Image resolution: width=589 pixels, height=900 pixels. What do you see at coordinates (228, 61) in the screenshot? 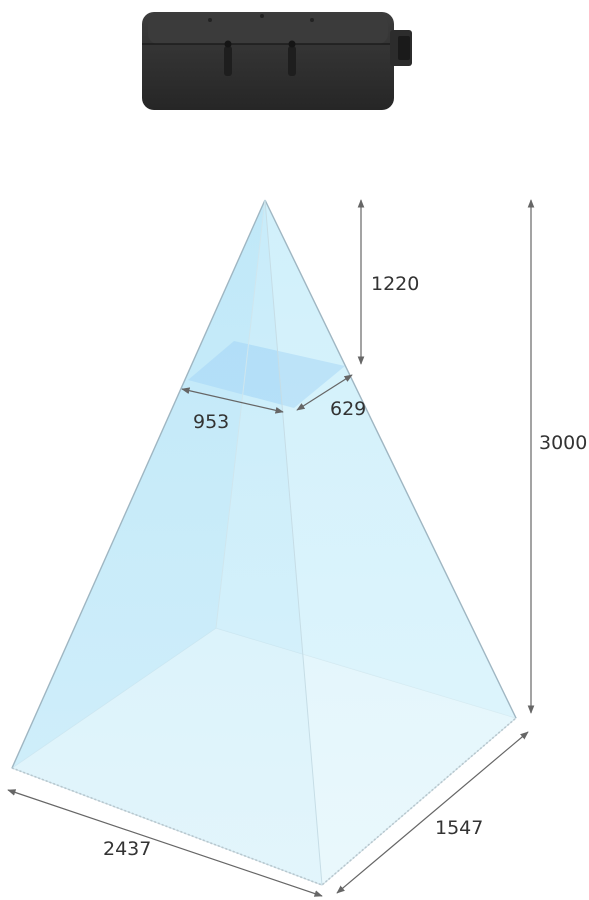
I see `device-mount-slot-left` at bounding box center [228, 61].